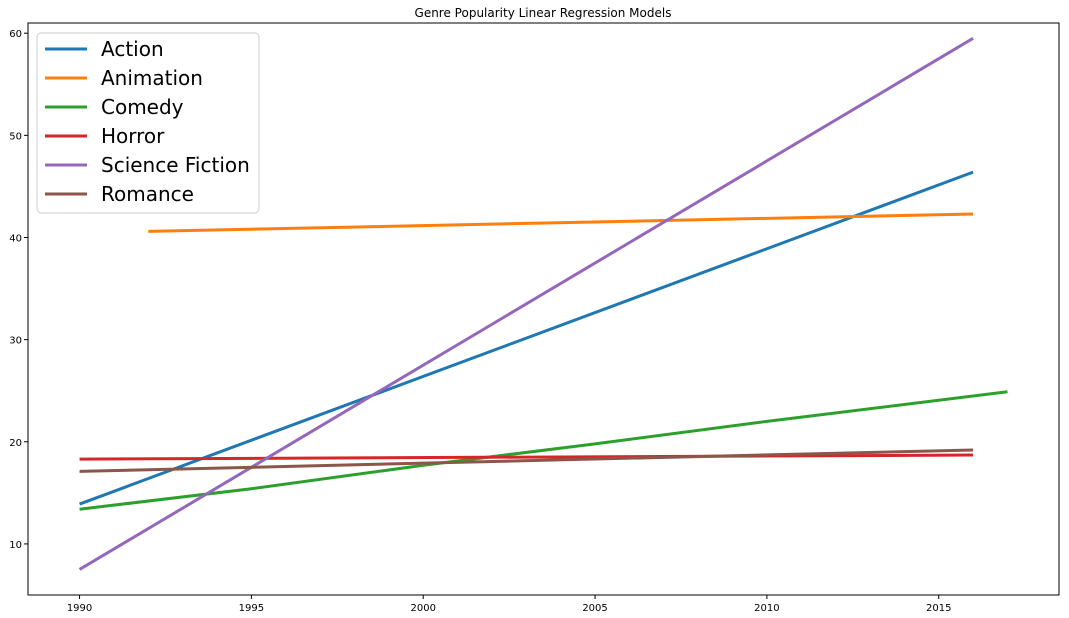 The image size is (1069, 618). I want to click on legend-label-horror: Horror, so click(133, 136).